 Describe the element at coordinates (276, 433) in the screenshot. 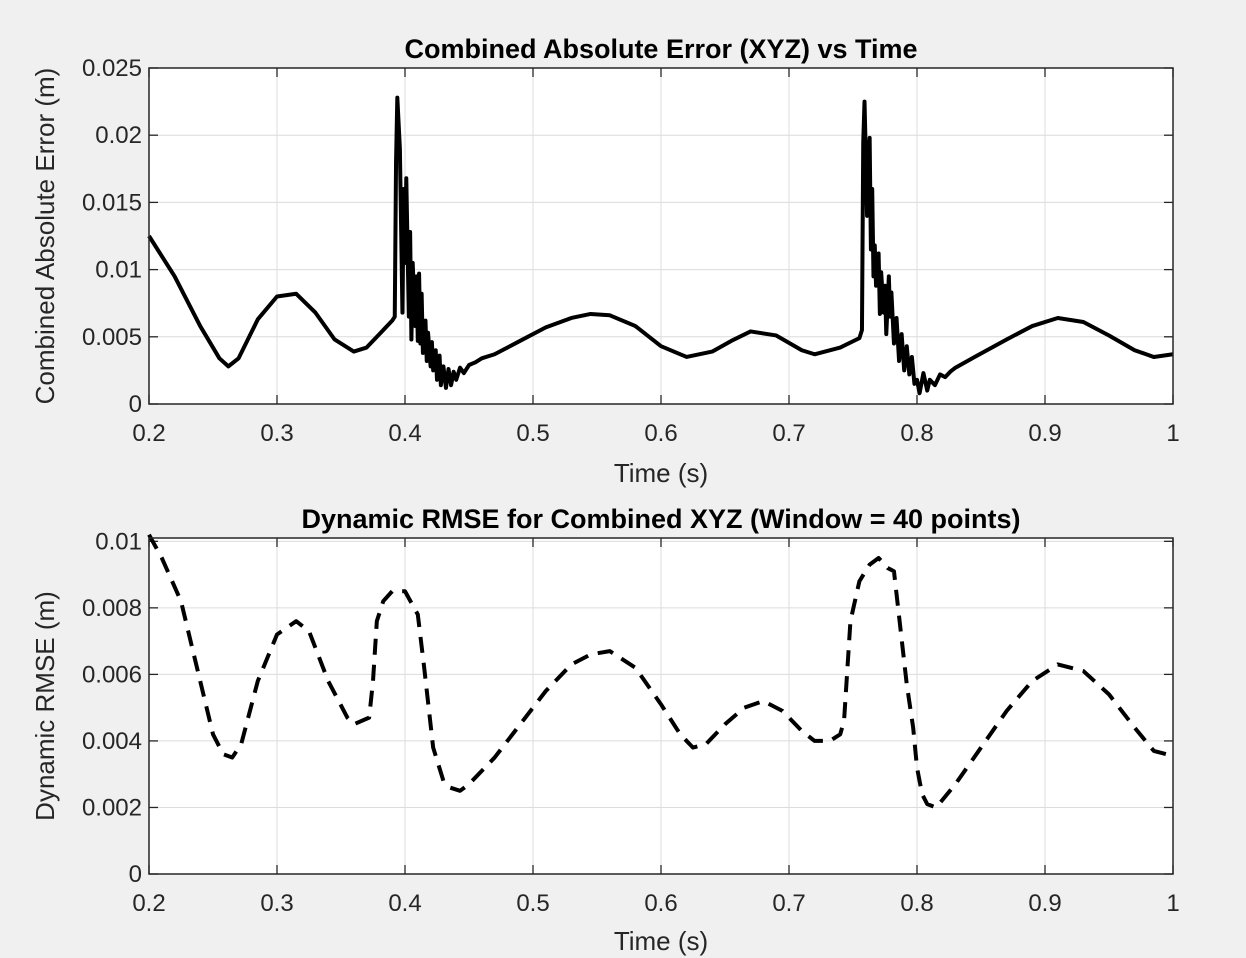

I see `error-x-tick-label: 0.3` at that location.